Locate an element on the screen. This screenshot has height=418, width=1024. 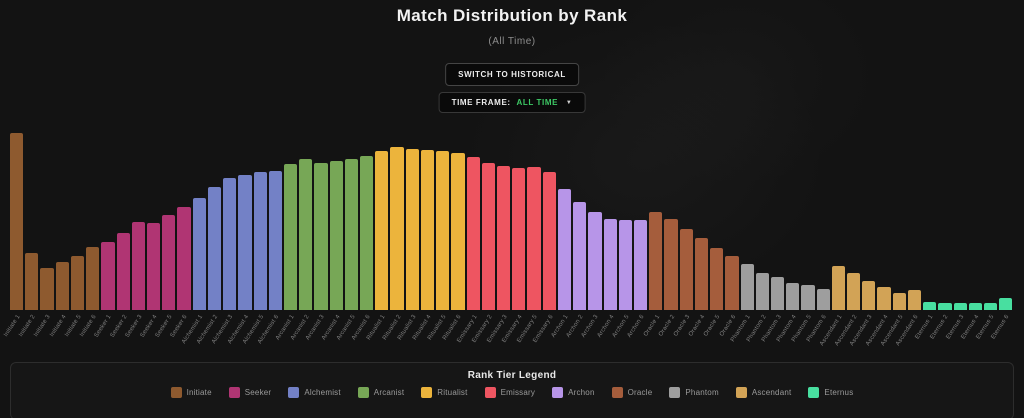
legend-item-alchemist: Alchemist is located at coordinates (314, 392).